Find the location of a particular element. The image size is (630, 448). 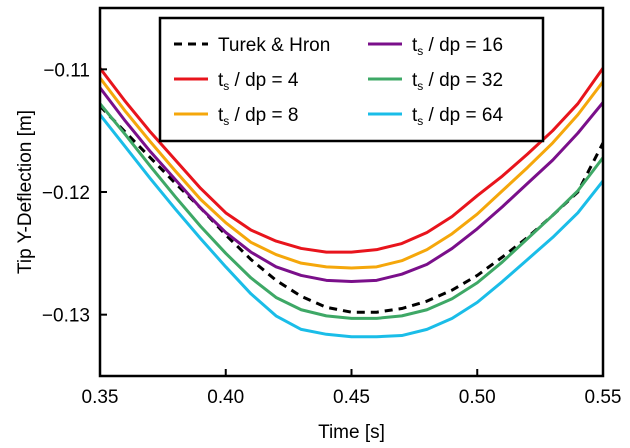

y-tick-label: −0.12 is located at coordinates (66, 193).